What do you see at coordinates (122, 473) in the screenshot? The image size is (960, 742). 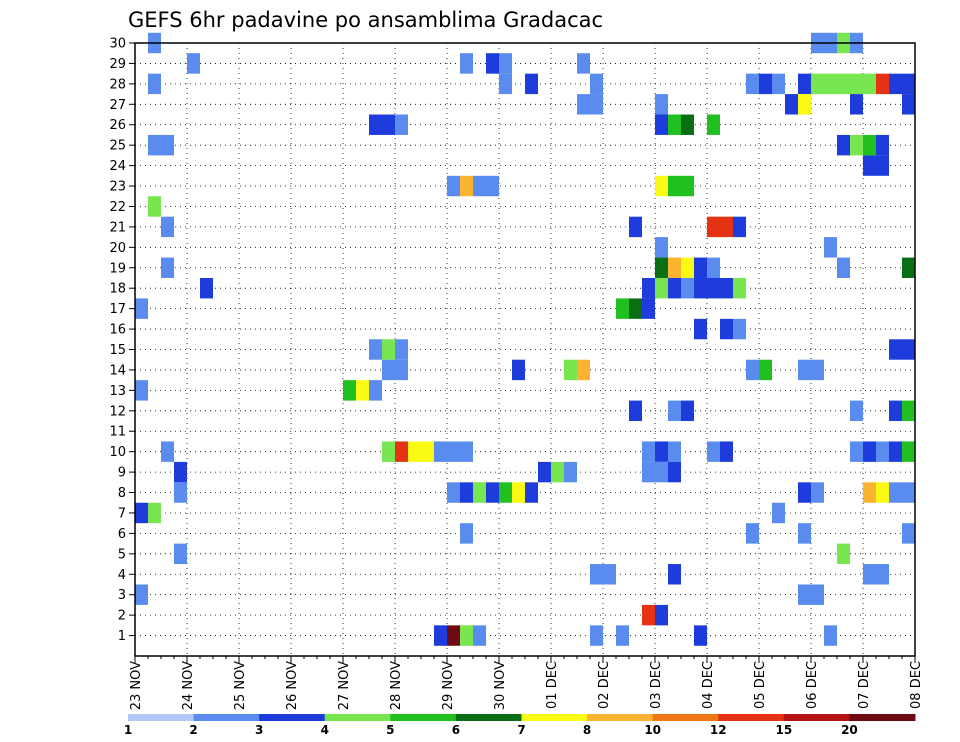 I see `y-tick-label: 9` at bounding box center [122, 473].